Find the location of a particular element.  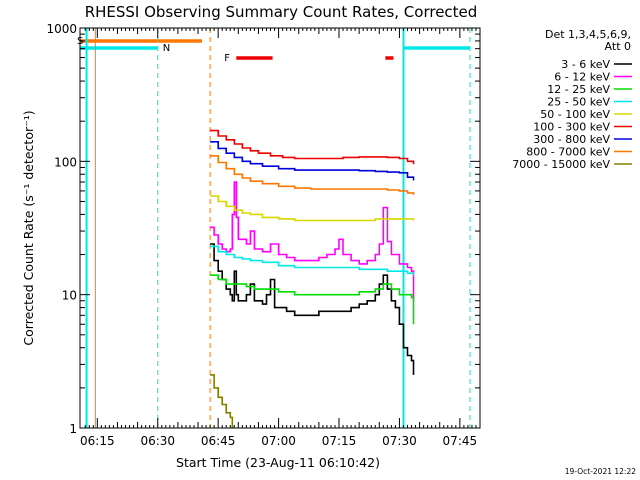

legend-header-line-1: Det 1,3,4,5,6,9, is located at coordinates (588, 34).